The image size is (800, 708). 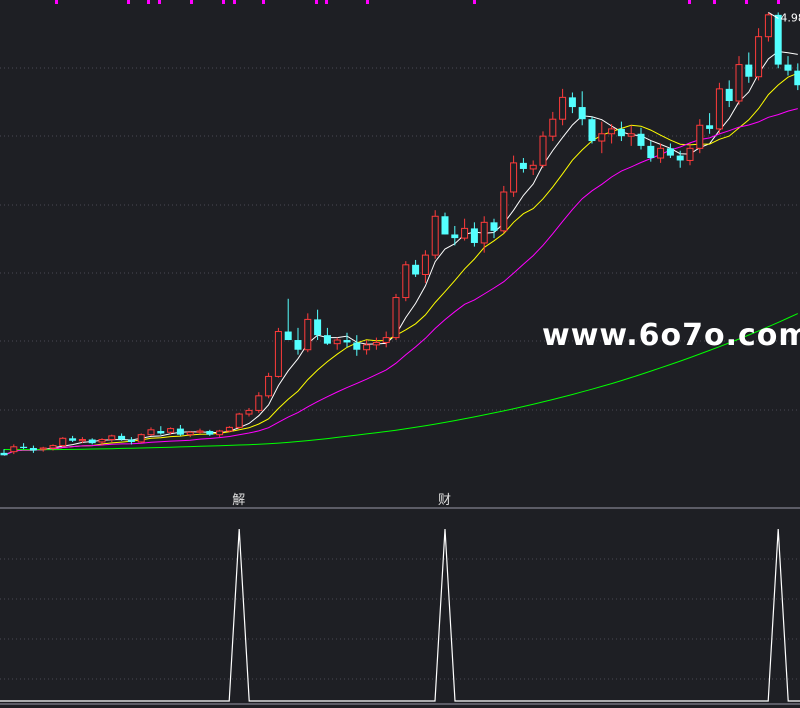 What do you see at coordinates (773, 15) in the screenshot?
I see `price-max-leader` at bounding box center [773, 15].